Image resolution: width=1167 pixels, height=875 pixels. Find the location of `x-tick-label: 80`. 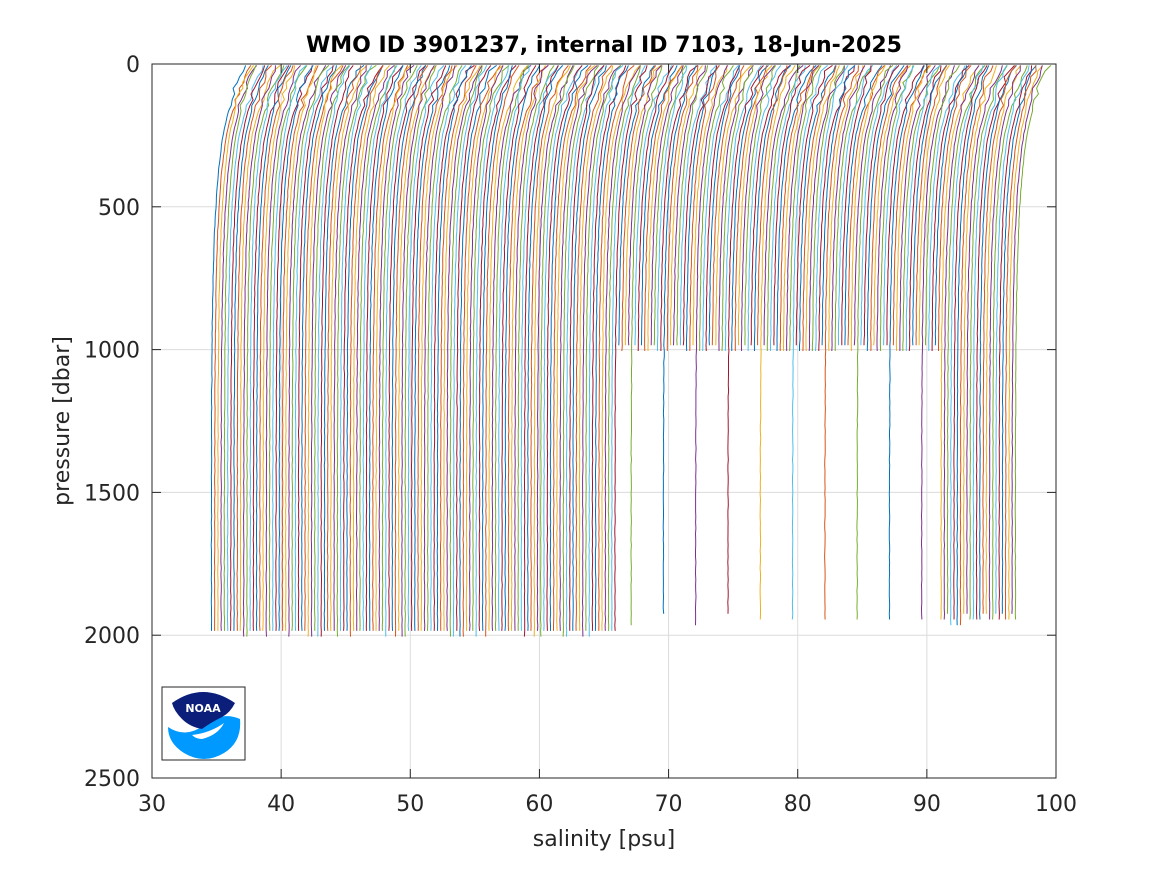

x-tick-label: 80 is located at coordinates (798, 804).